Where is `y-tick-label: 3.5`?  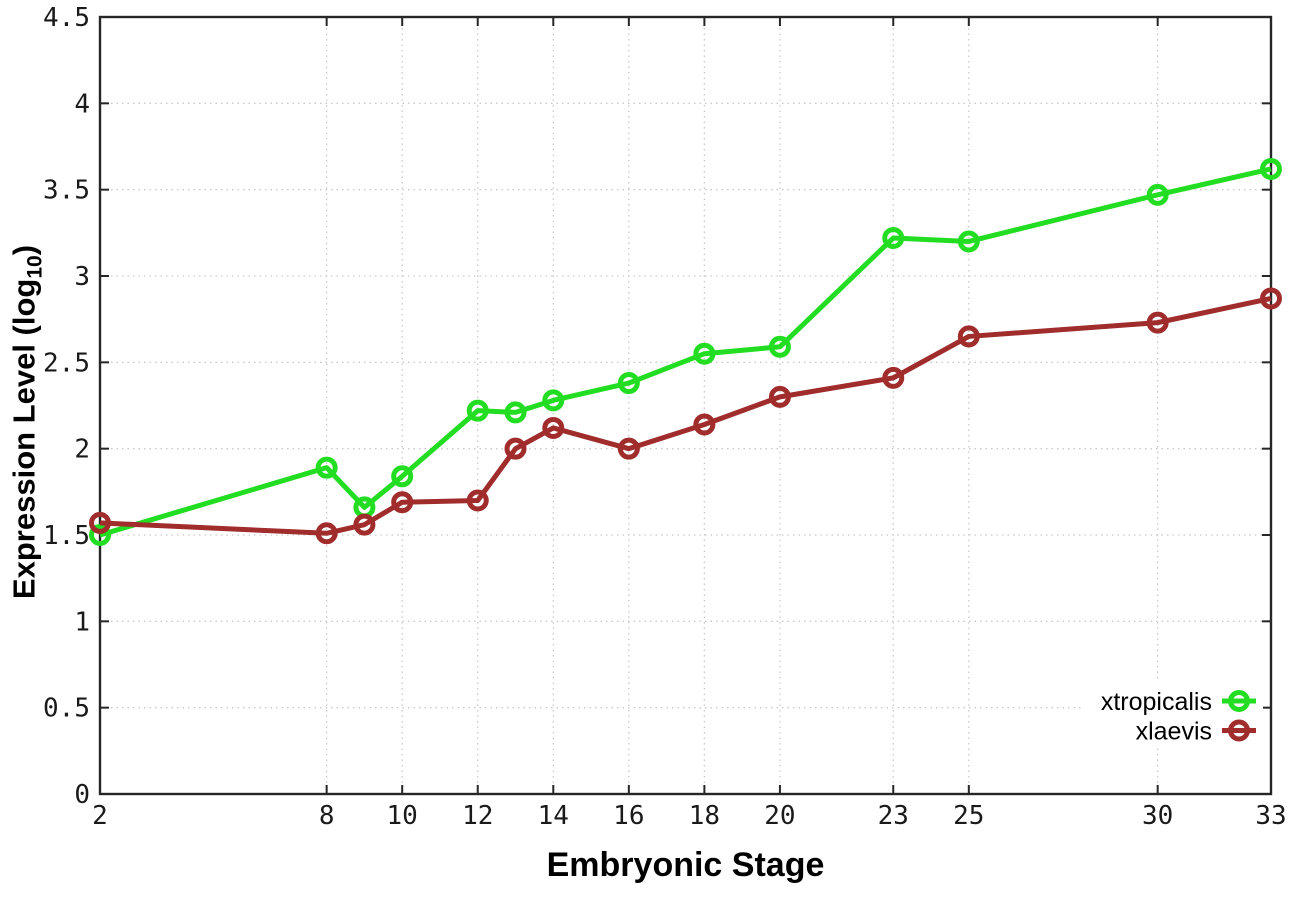
y-tick-label: 3.5 is located at coordinates (66, 191).